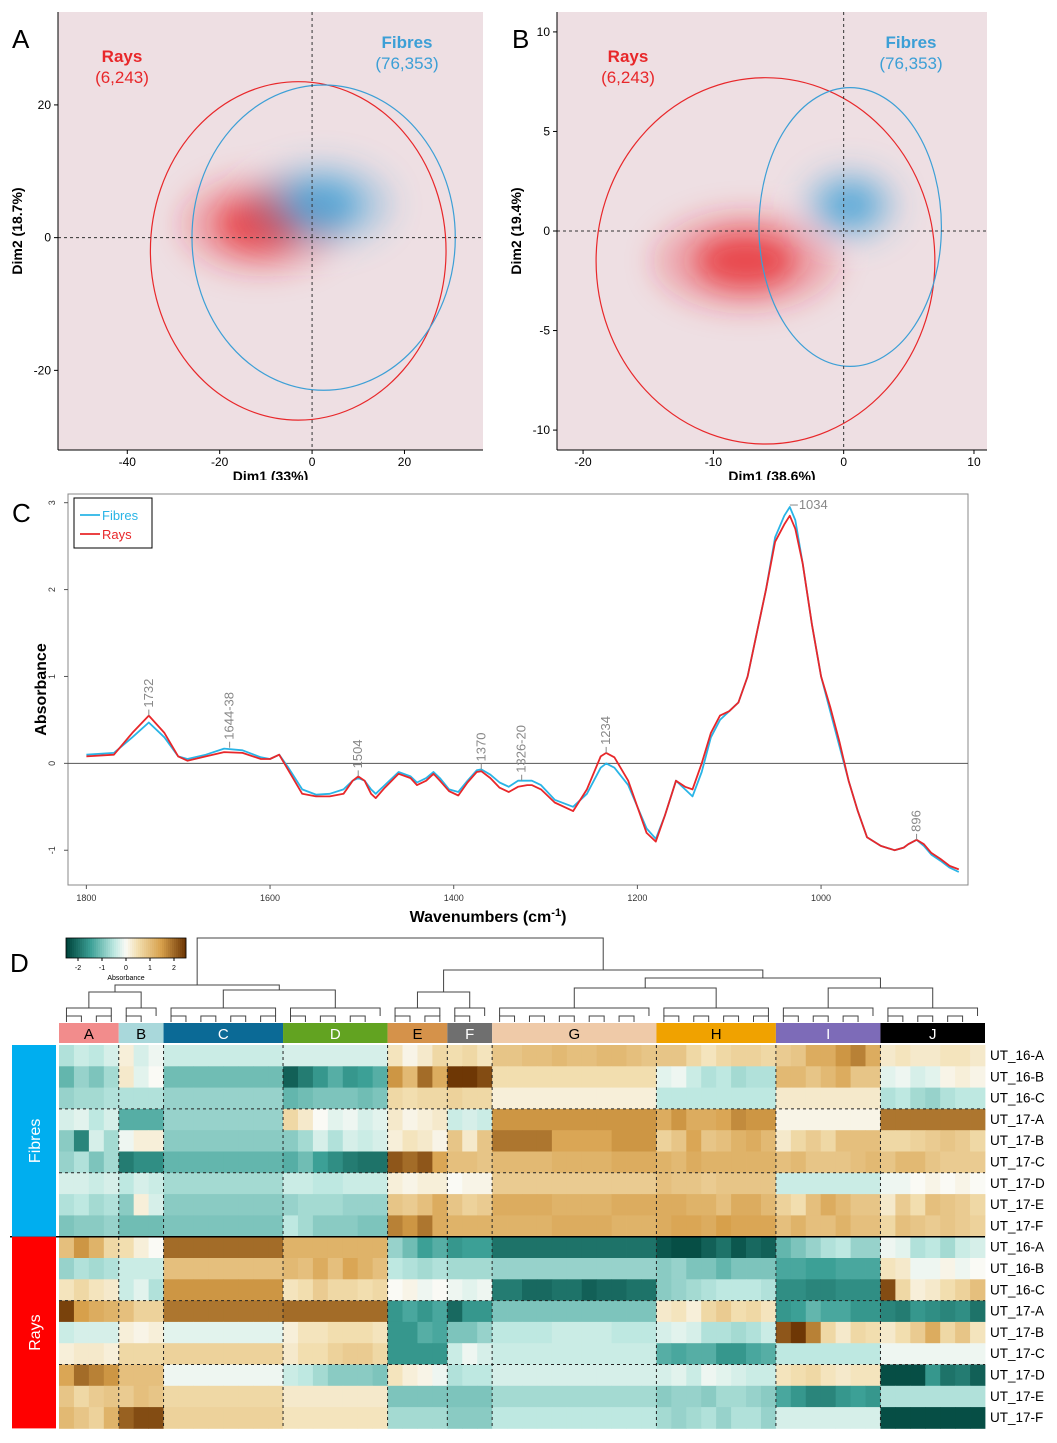  Describe the element at coordinates (469, 1034) in the screenshot. I see `column-group-label: F` at that location.